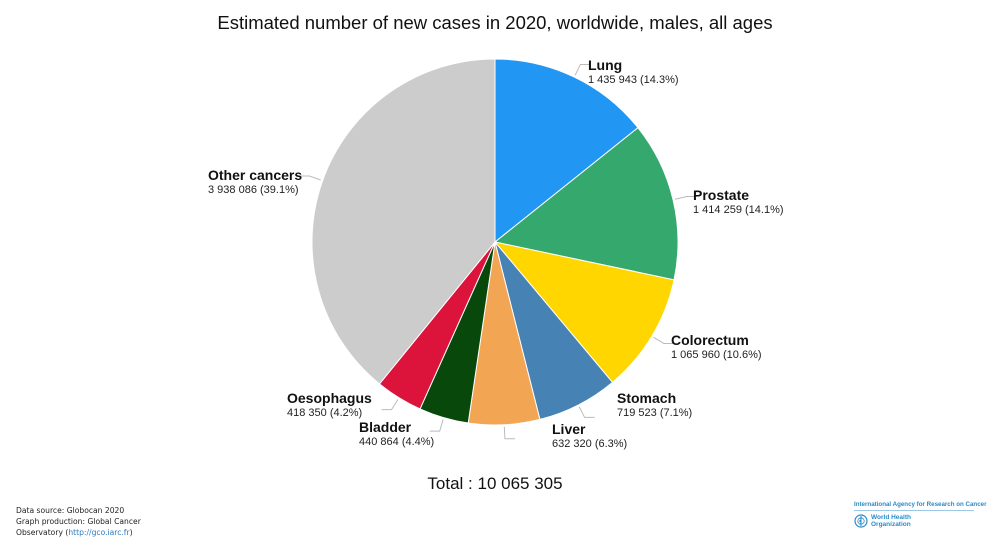  I want to click on pie-slice-colorectum, so click(584, 312).